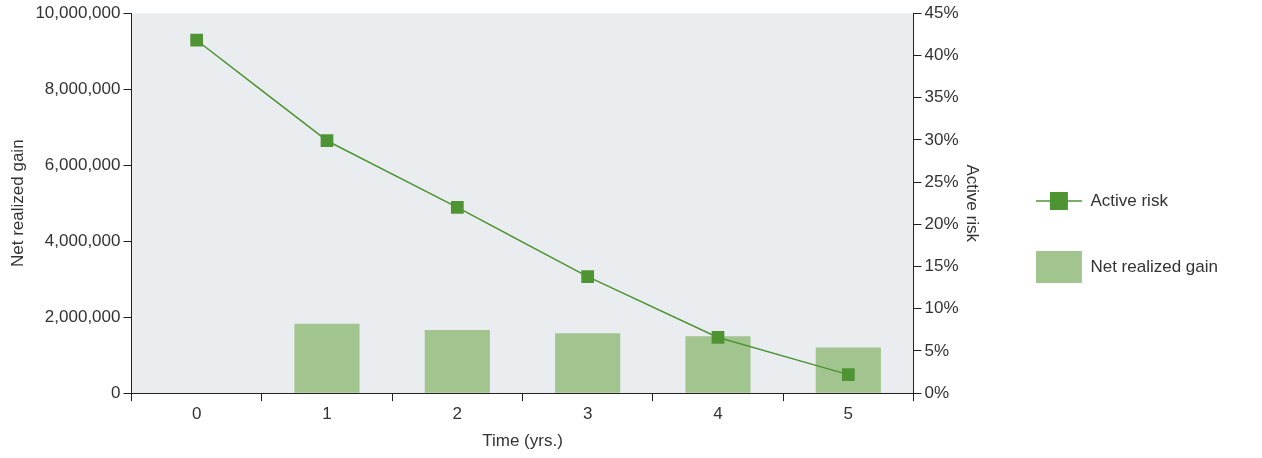  Describe the element at coordinates (973, 203) in the screenshot. I see `y2-axis-title: Active risk` at that location.